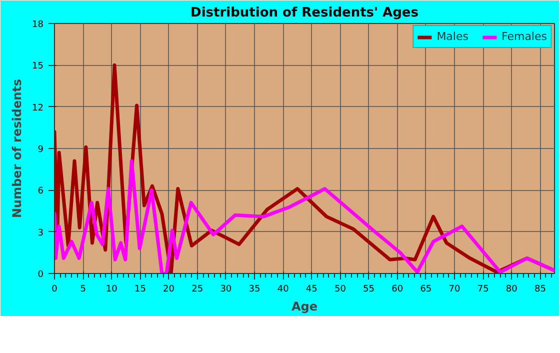 This screenshot has height=353, width=560. What do you see at coordinates (512, 289) in the screenshot?
I see `x-tick-label: 80` at bounding box center [512, 289].